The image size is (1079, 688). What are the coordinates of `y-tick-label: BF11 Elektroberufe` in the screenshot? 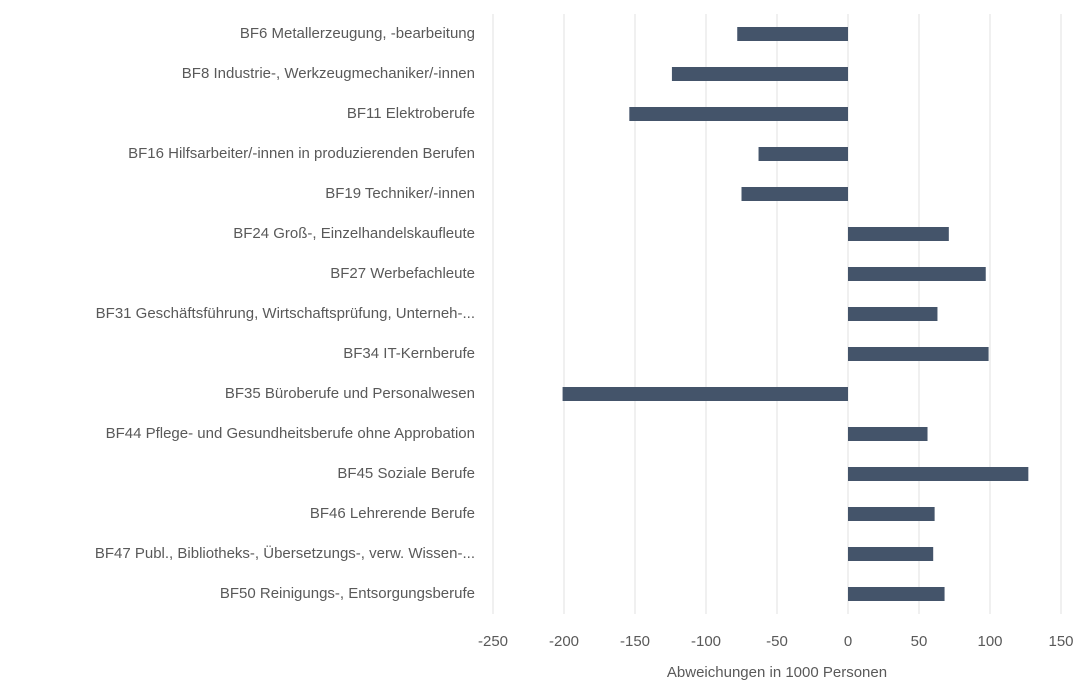 It's located at (411, 113).